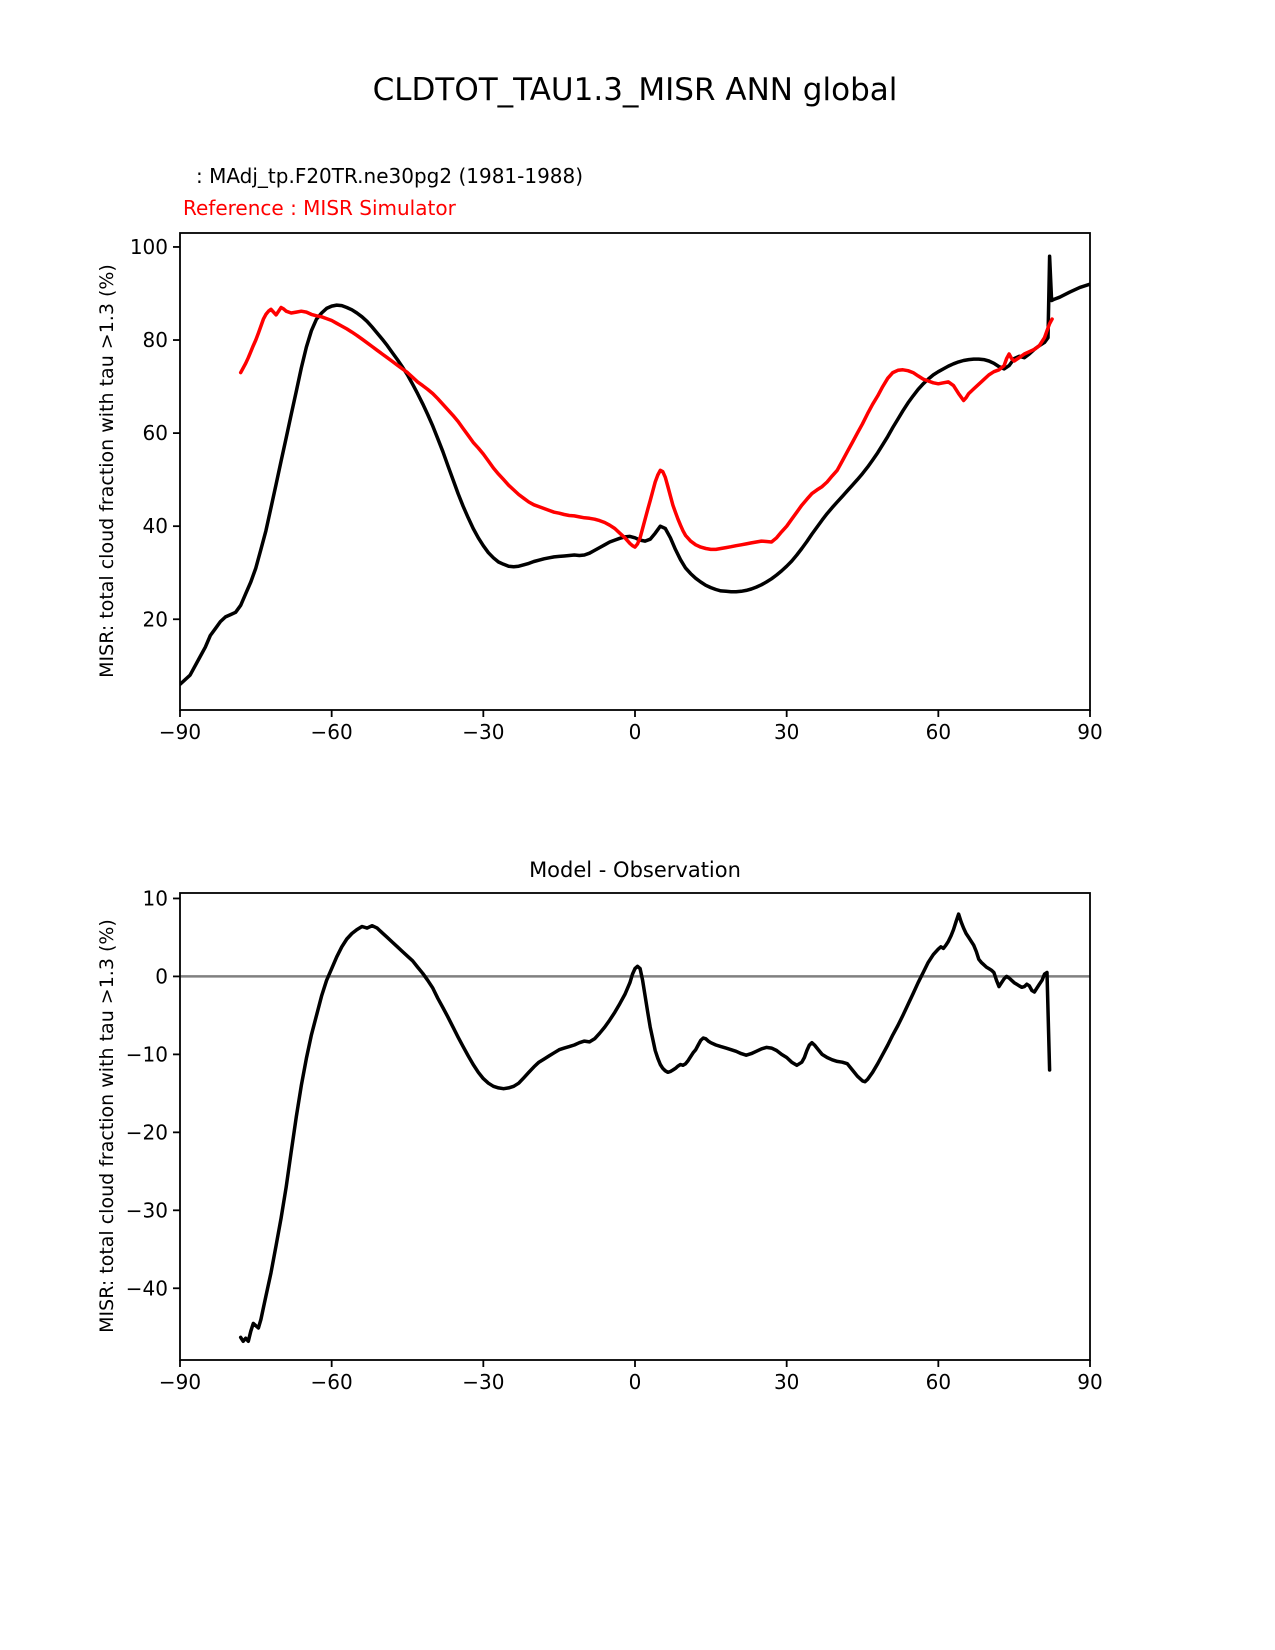 The width and height of the screenshot is (1275, 1650). Describe the element at coordinates (319, 208) in the screenshot. I see `legend-reference-label: Reference : MISR Simulator` at that location.